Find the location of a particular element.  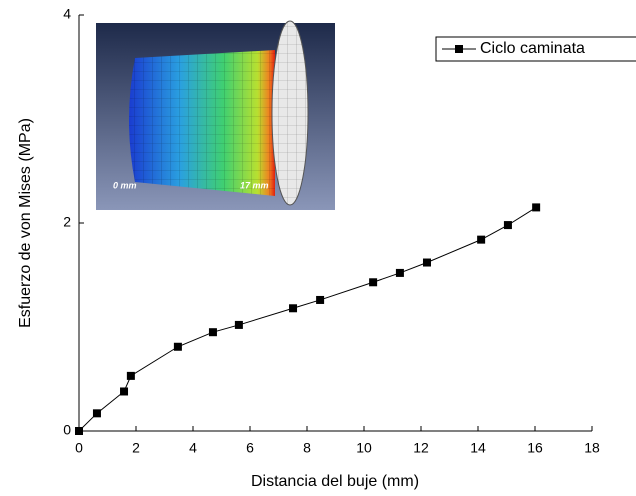

x-tick-label: 2 is located at coordinates (136, 448).